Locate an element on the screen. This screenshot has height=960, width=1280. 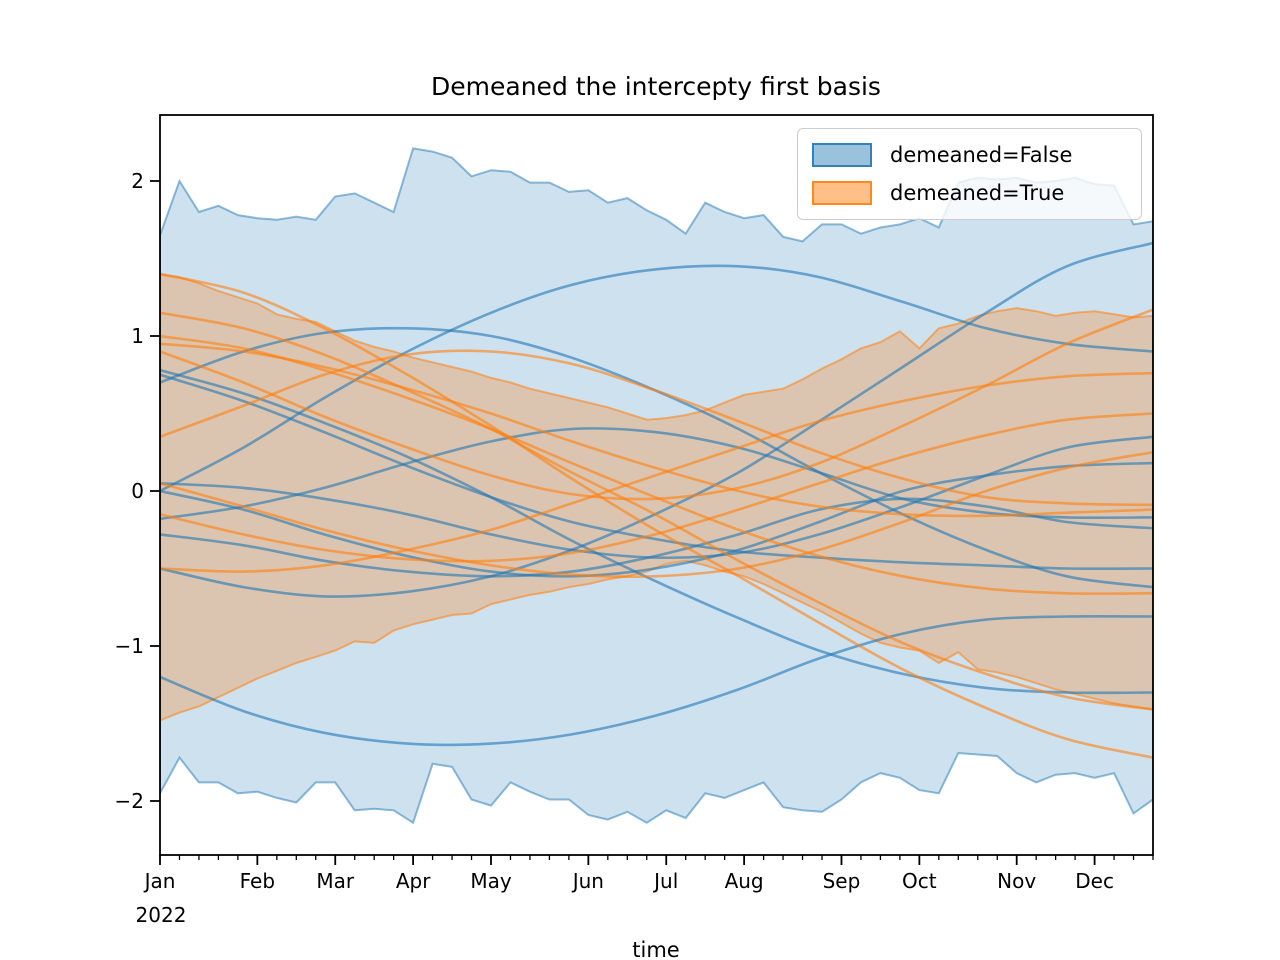
x-tick-label-aug: Aug is located at coordinates (744, 881).